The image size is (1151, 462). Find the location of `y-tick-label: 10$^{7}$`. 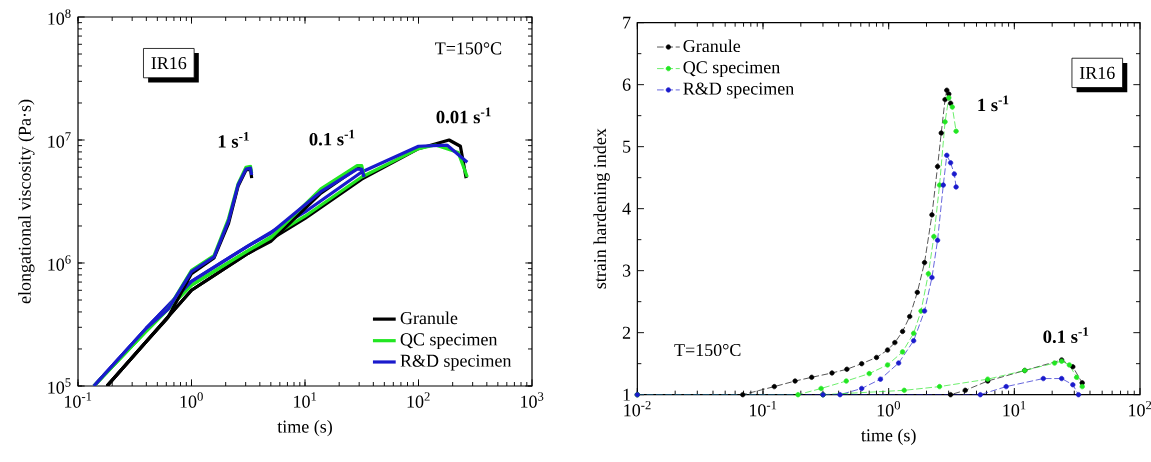

y-tick-label: 10$^{7}$ is located at coordinates (59, 140).